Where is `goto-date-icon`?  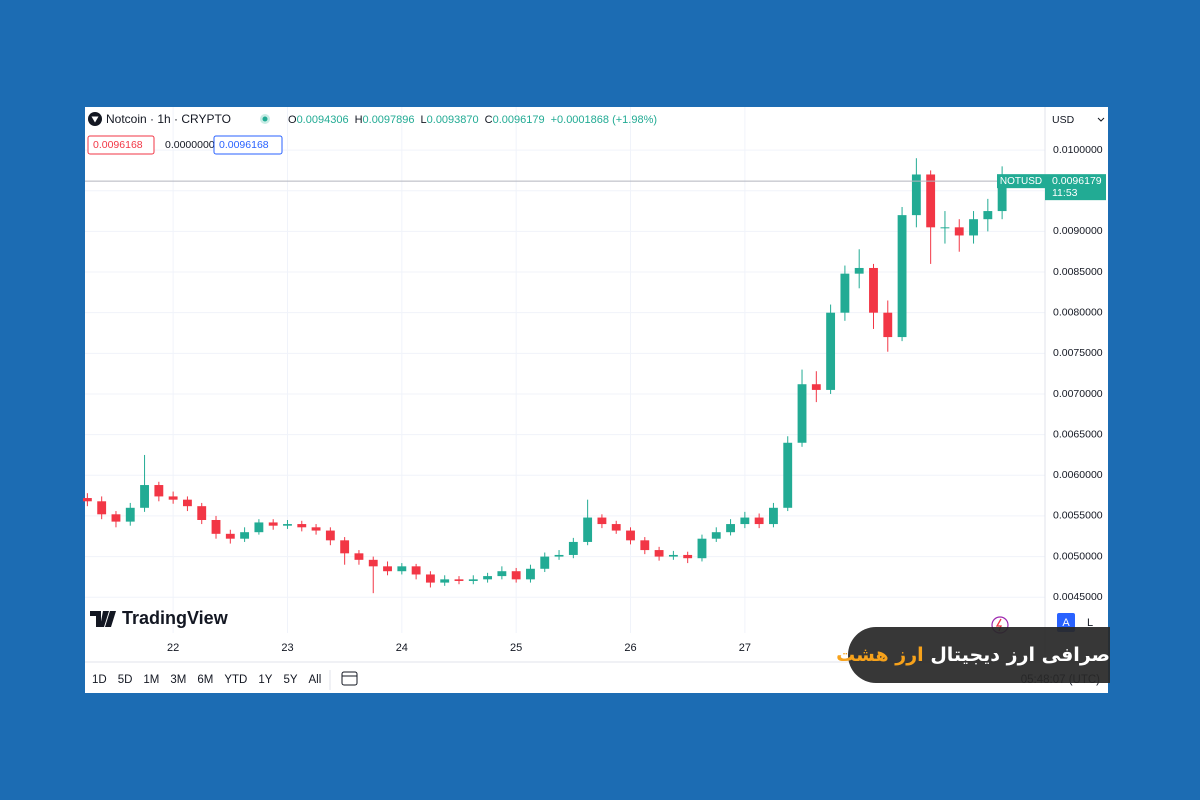
goto-date-icon is located at coordinates (349, 678).